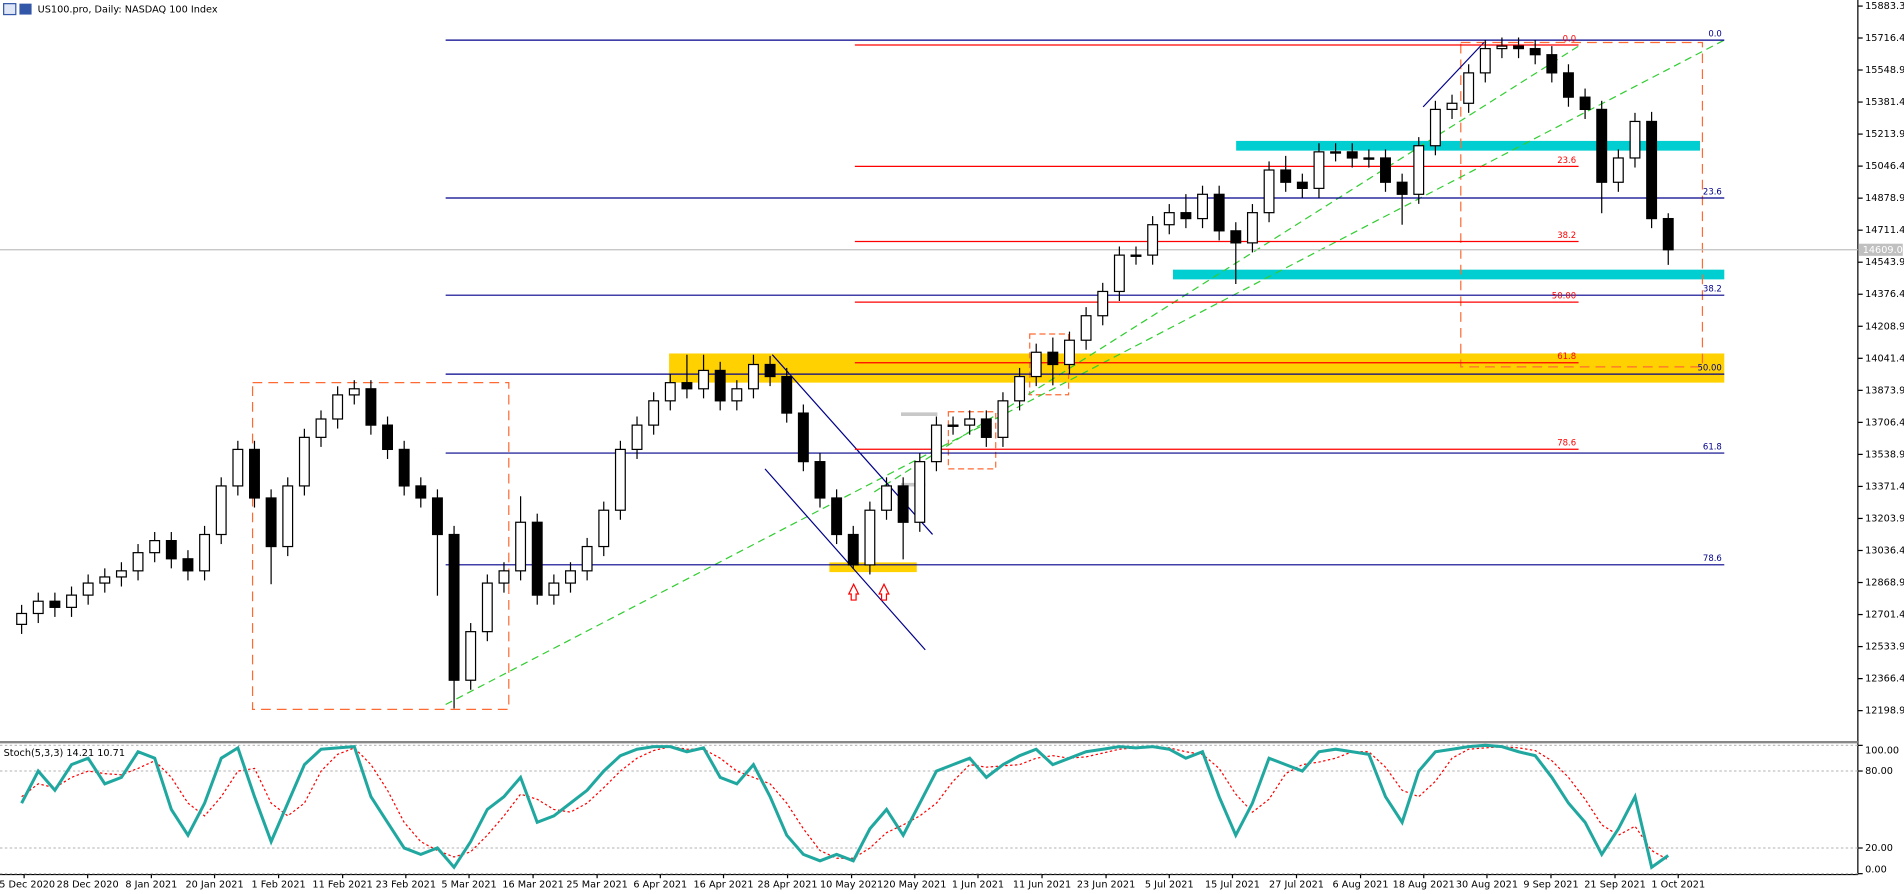  Describe the element at coordinates (978, 884) in the screenshot. I see `x-tick-label: 1 Jun 2021` at that location.